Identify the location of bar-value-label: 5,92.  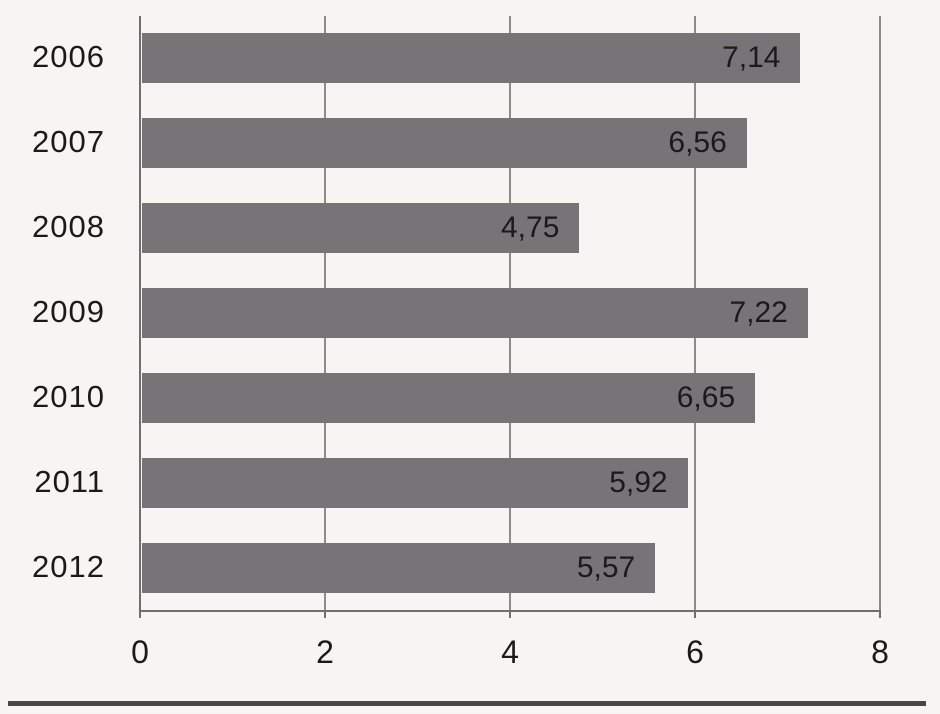
(638, 482).